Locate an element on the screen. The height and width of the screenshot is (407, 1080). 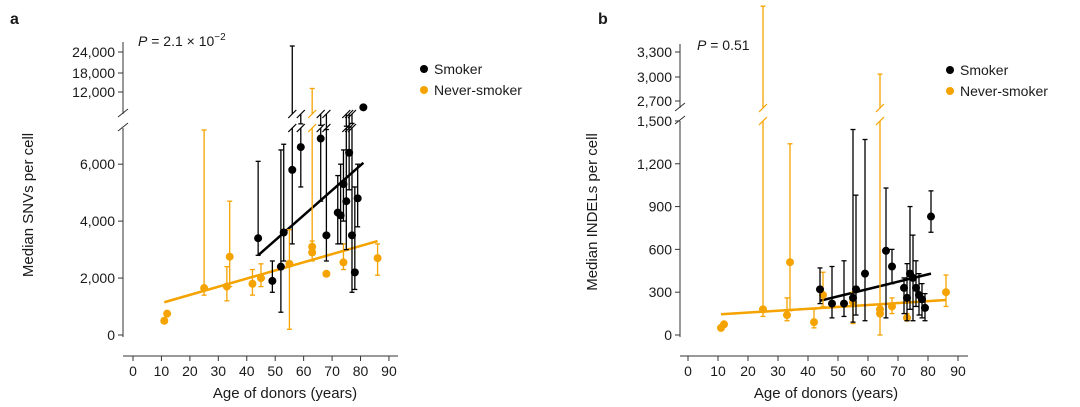
y-tick-label-a: 12,000 is located at coordinates (93, 92).